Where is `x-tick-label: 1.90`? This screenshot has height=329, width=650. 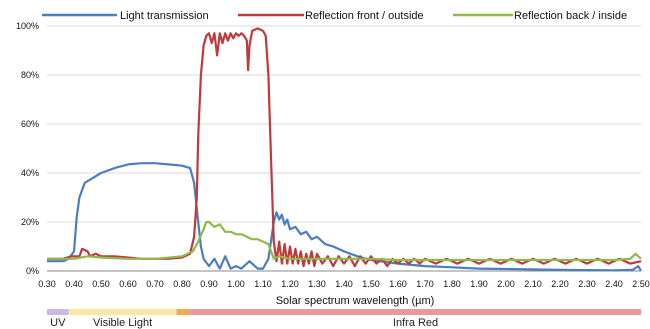
x-tick-label: 1.90 is located at coordinates (479, 284).